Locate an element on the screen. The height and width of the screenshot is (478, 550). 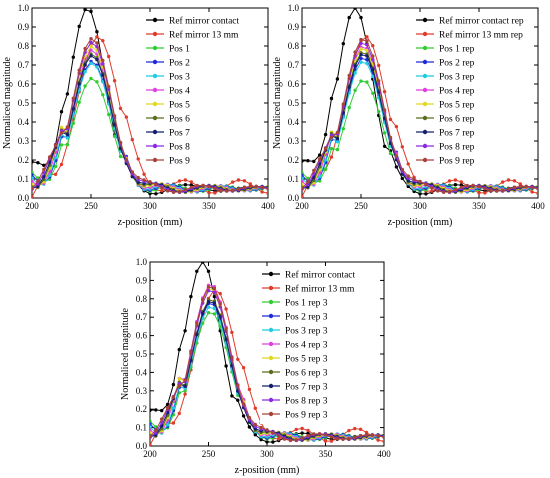
x-tick-label: 350 is located at coordinates (209, 206).